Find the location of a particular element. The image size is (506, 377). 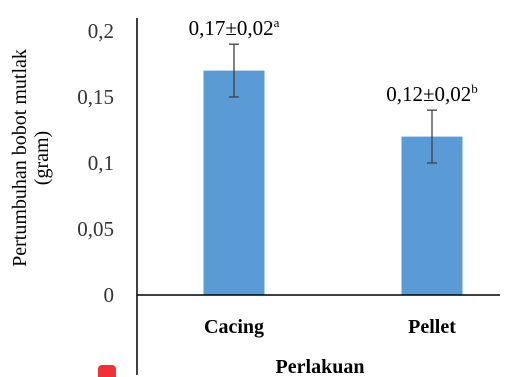

y-axis-title-line-2: (gram) is located at coordinates (42, 158).